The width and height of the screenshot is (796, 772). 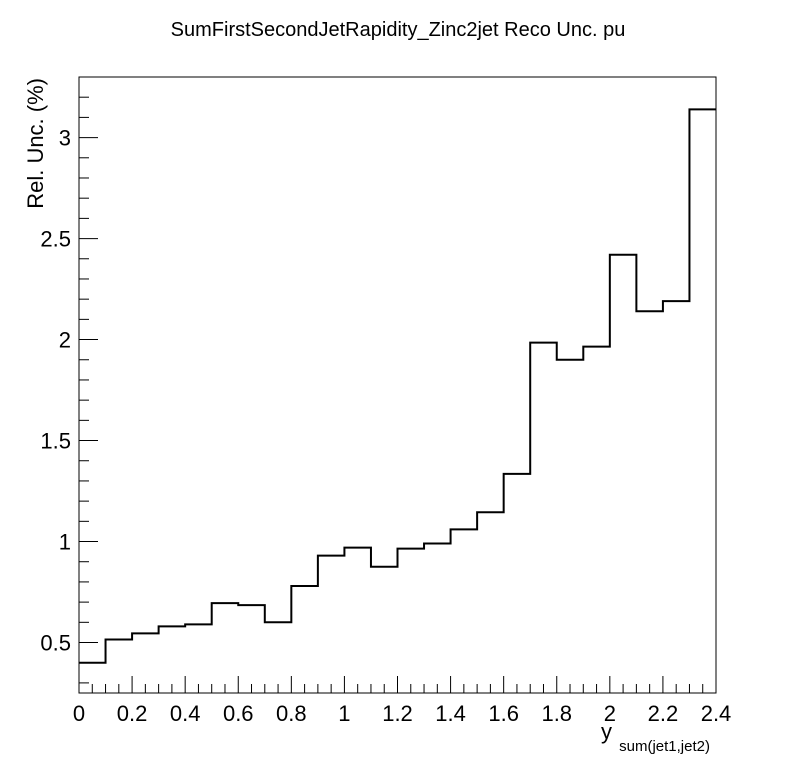 What do you see at coordinates (664, 746) in the screenshot?
I see `x-axis-title-subscript: sum(jet1,jet2)` at bounding box center [664, 746].